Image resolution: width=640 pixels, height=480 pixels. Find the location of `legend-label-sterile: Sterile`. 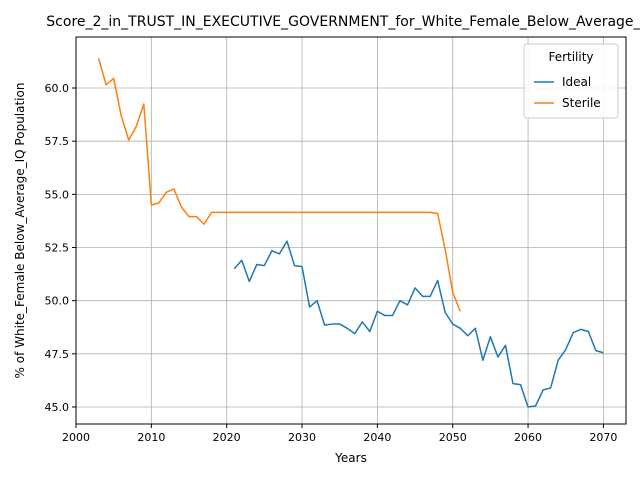

legend-label-sterile: Sterile is located at coordinates (581, 103).